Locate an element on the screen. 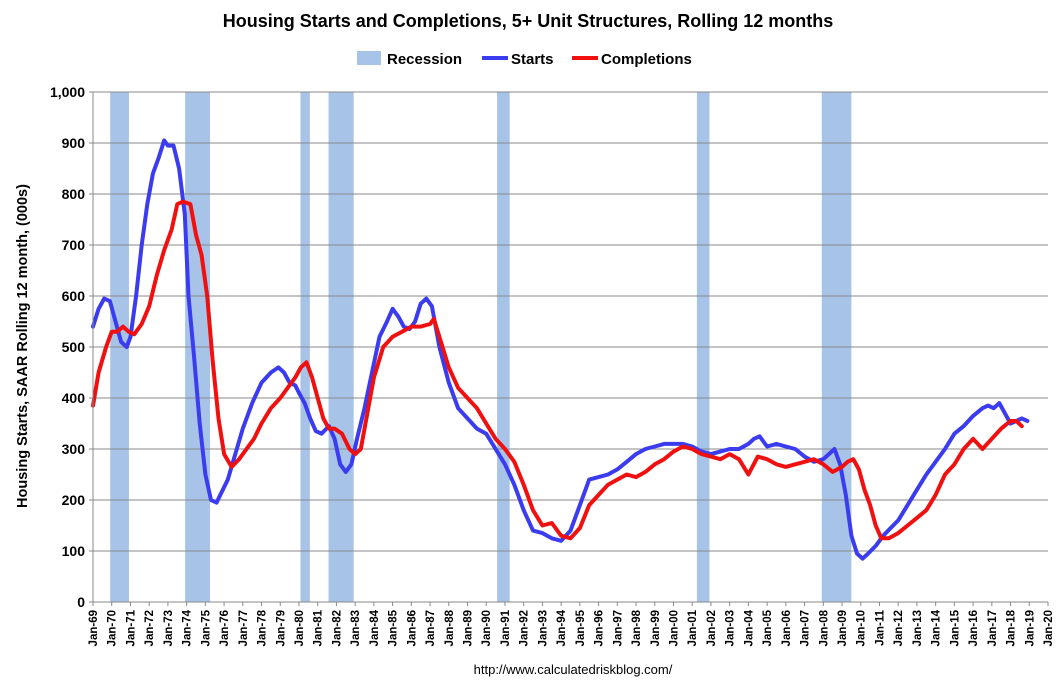 This screenshot has height=696, width=1057. x-tick-label: Jan-72 is located at coordinates (150, 628).